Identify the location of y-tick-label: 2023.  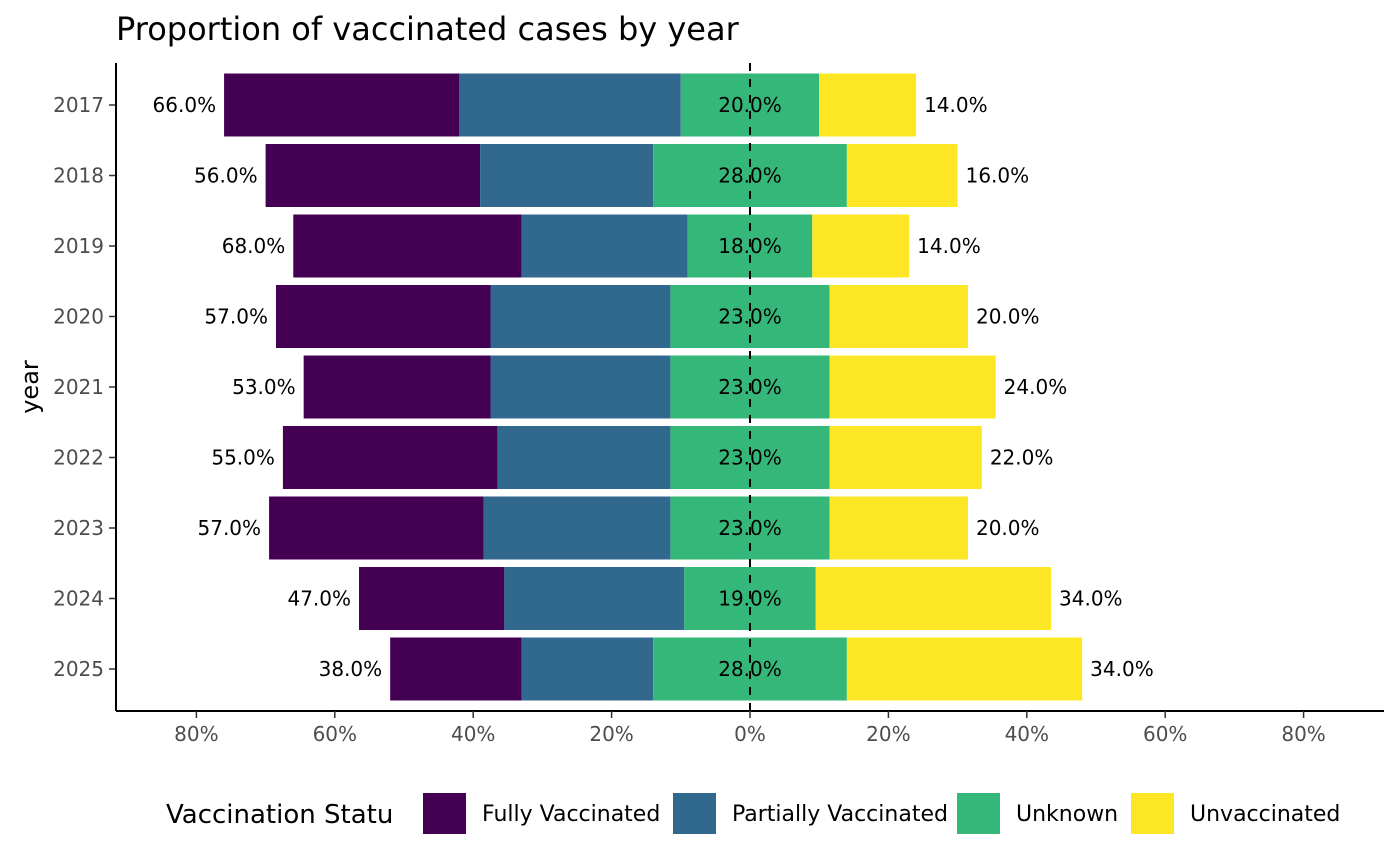
(78, 528).